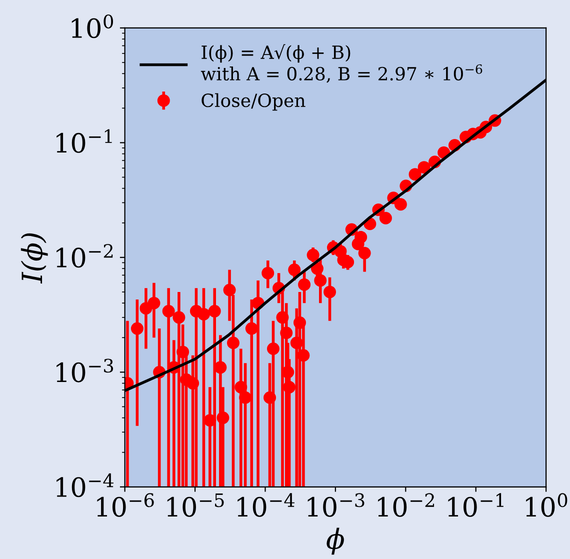 This screenshot has height=559, width=570. What do you see at coordinates (336, 505) in the screenshot?
I see `x-tick-label: 10$^{−3}$` at bounding box center [336, 505].